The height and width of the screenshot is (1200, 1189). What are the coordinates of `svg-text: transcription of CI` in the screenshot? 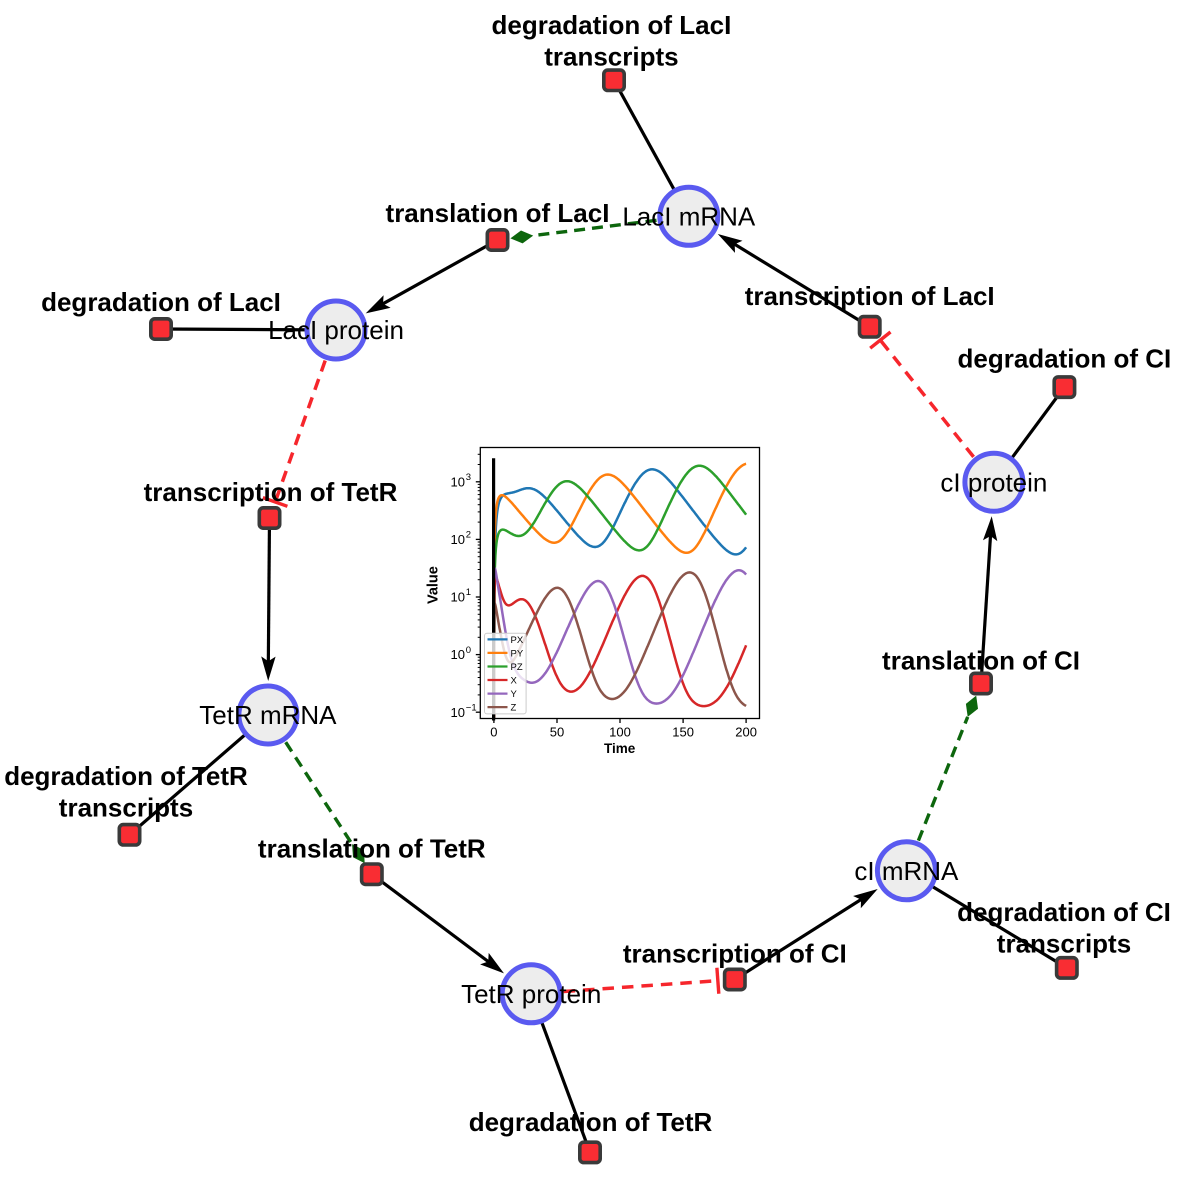 It's located at (735, 954).